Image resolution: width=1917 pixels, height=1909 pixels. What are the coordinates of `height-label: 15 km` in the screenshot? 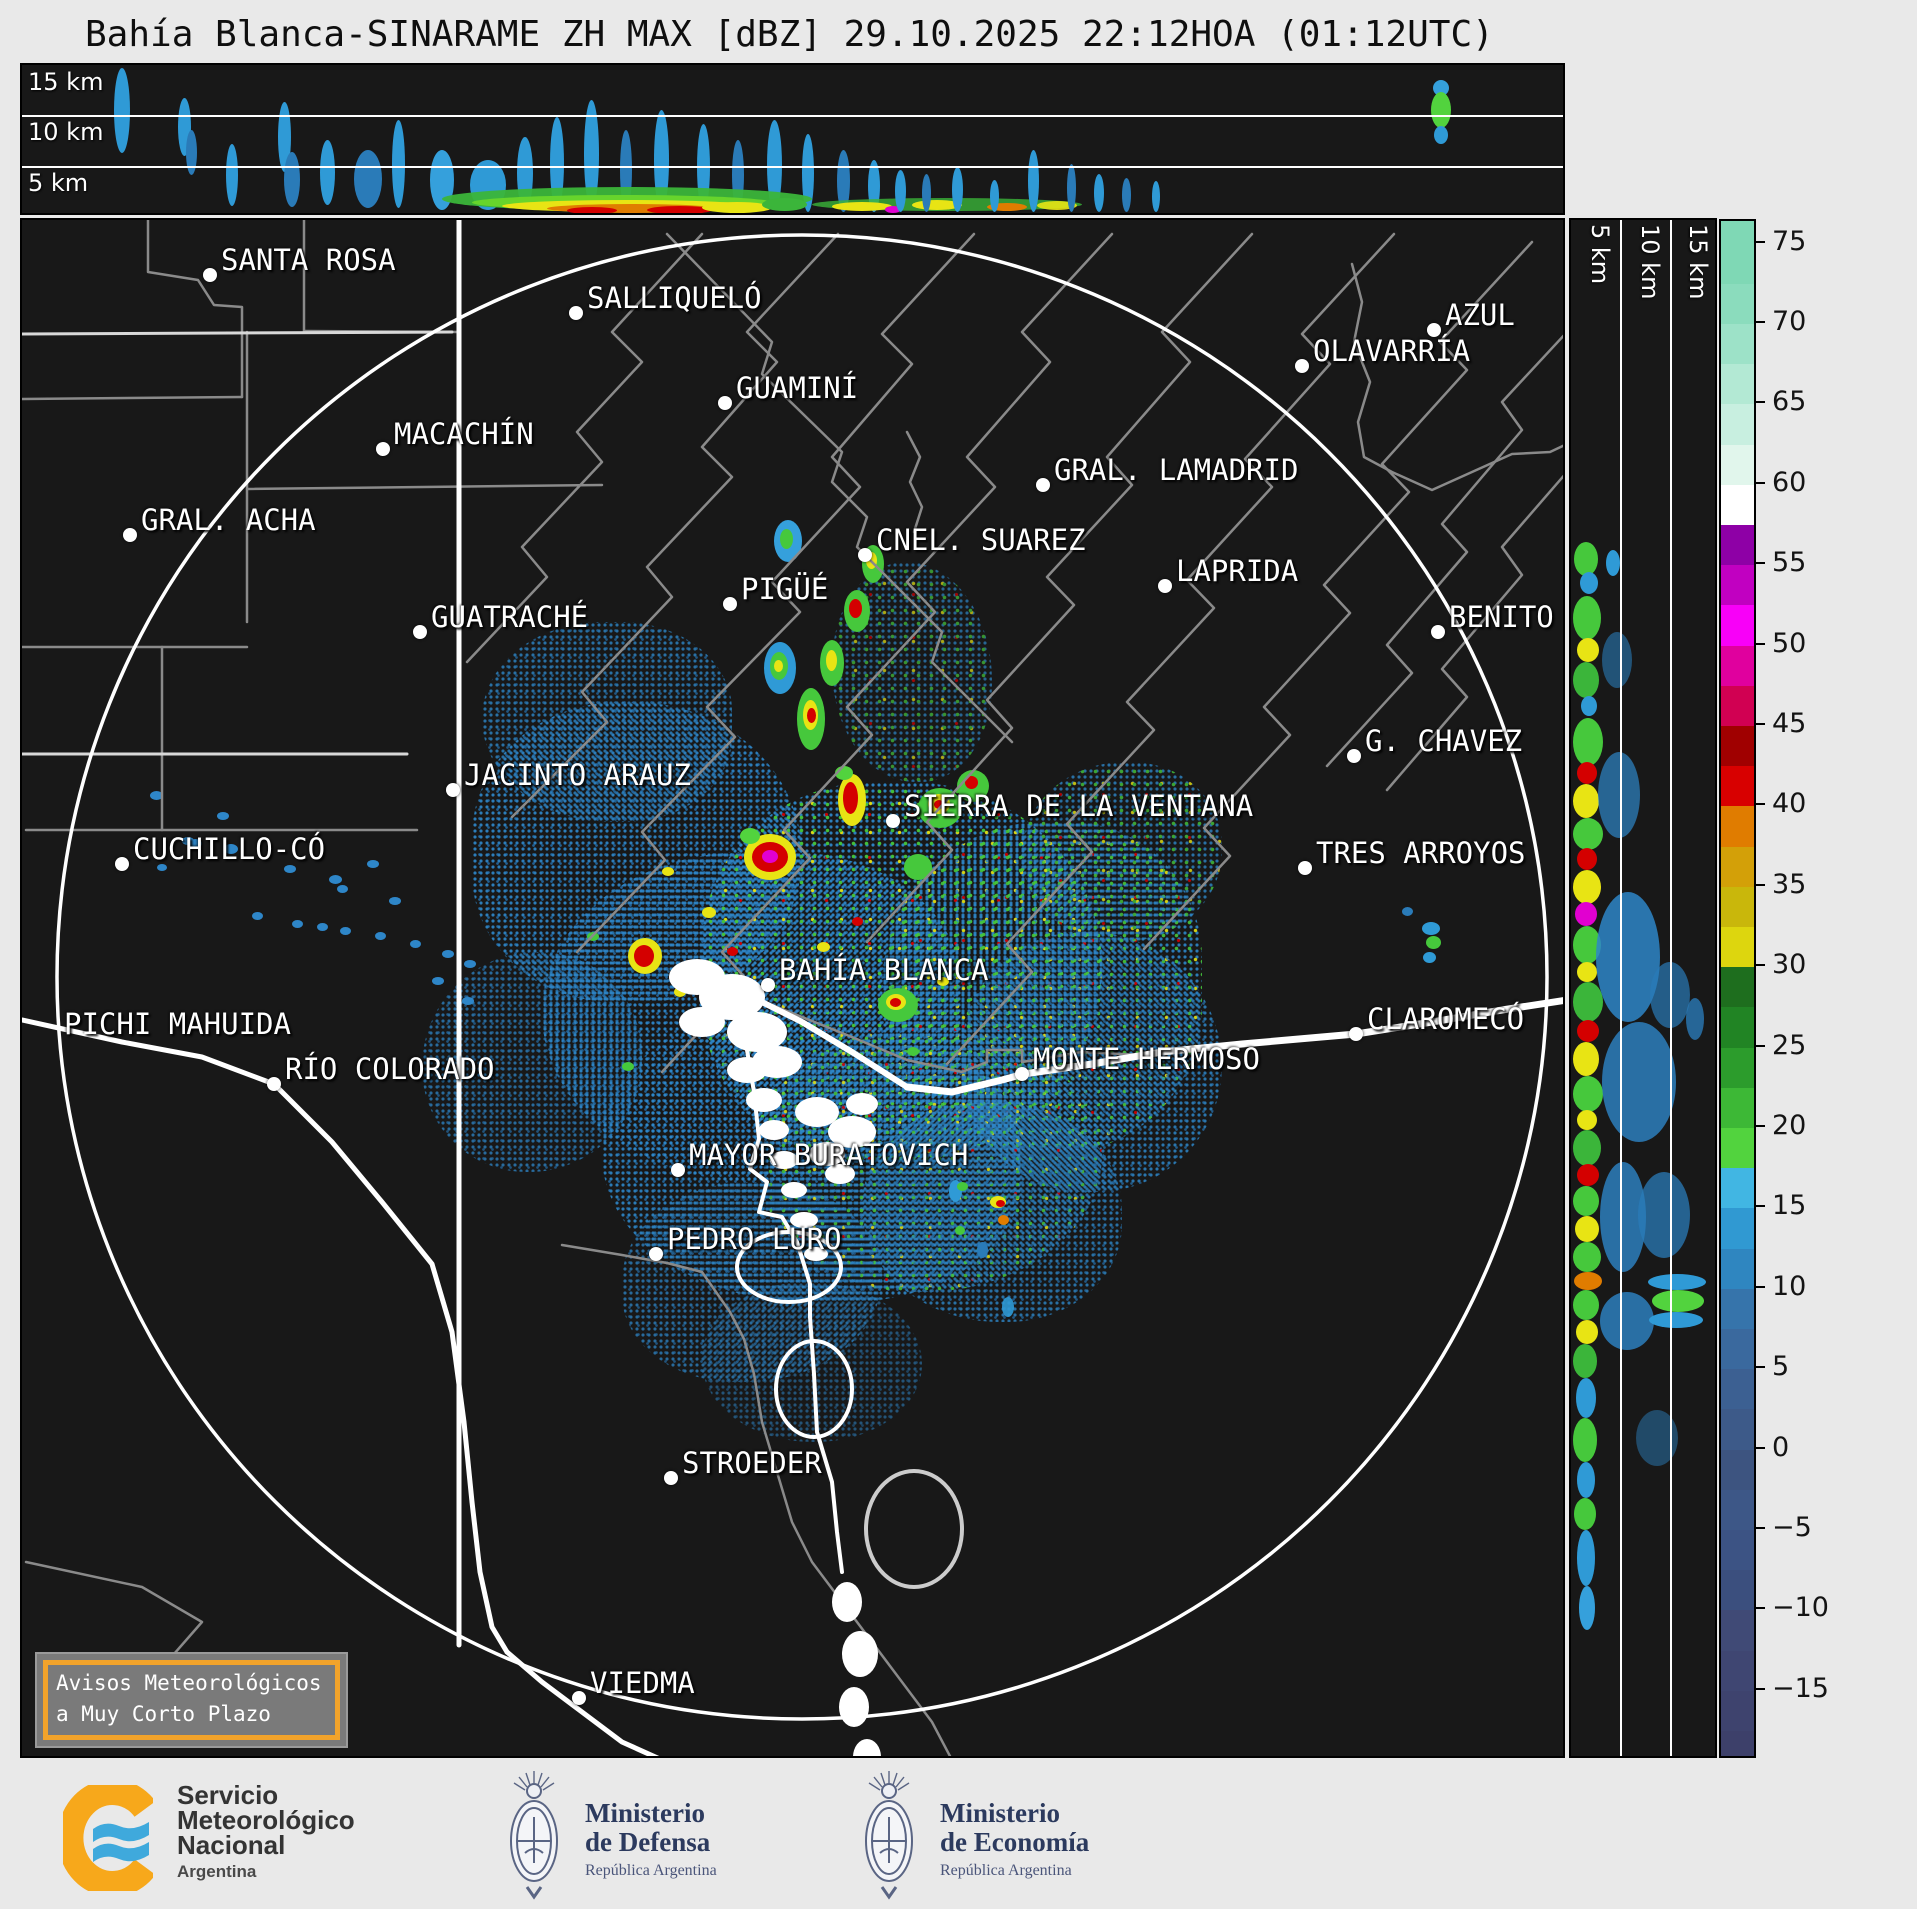 It's located at (66, 82).